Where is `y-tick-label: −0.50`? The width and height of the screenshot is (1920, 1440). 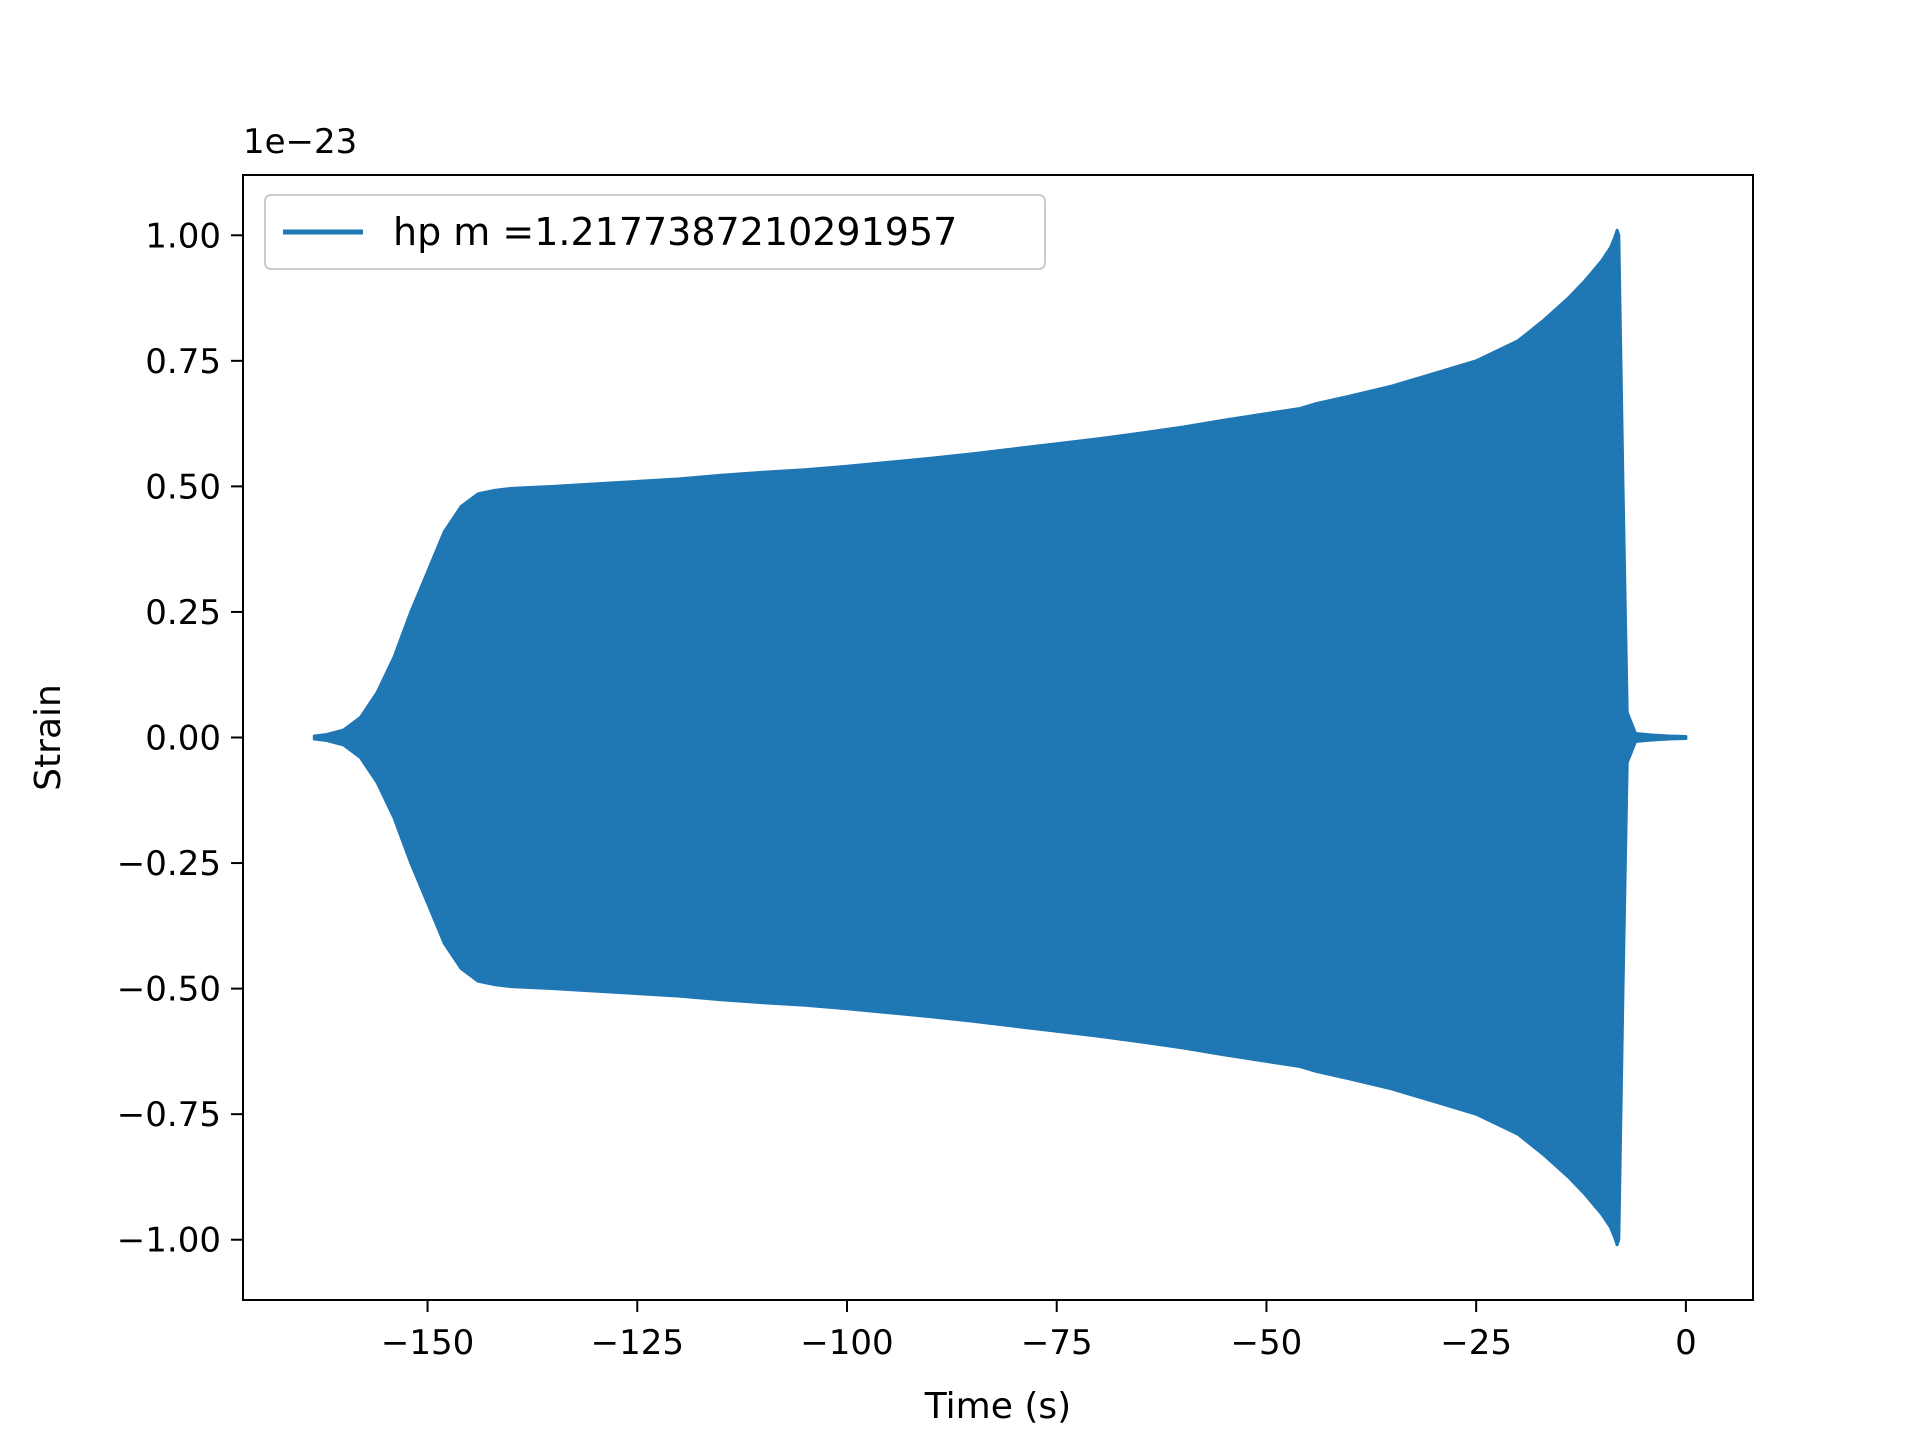 y-tick-label: −0.50 is located at coordinates (169, 990).